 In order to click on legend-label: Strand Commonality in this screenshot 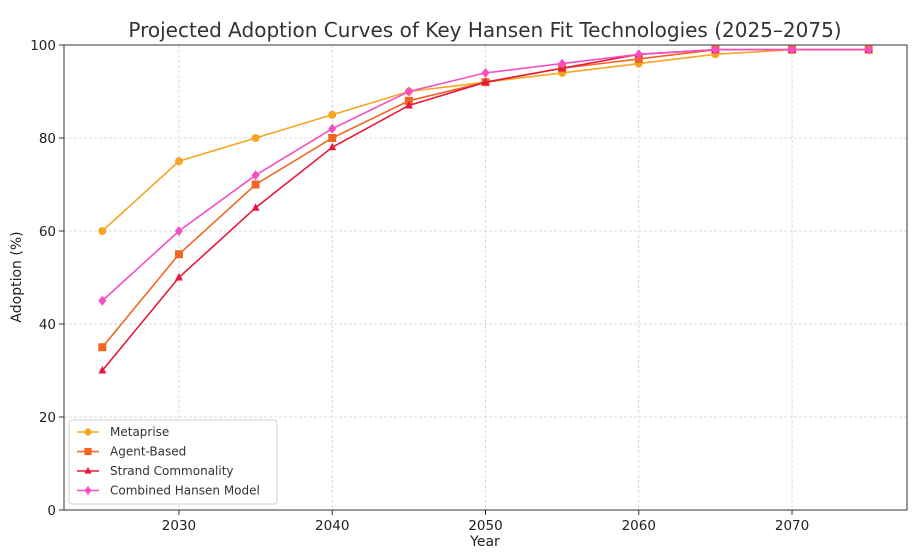, I will do `click(172, 471)`.